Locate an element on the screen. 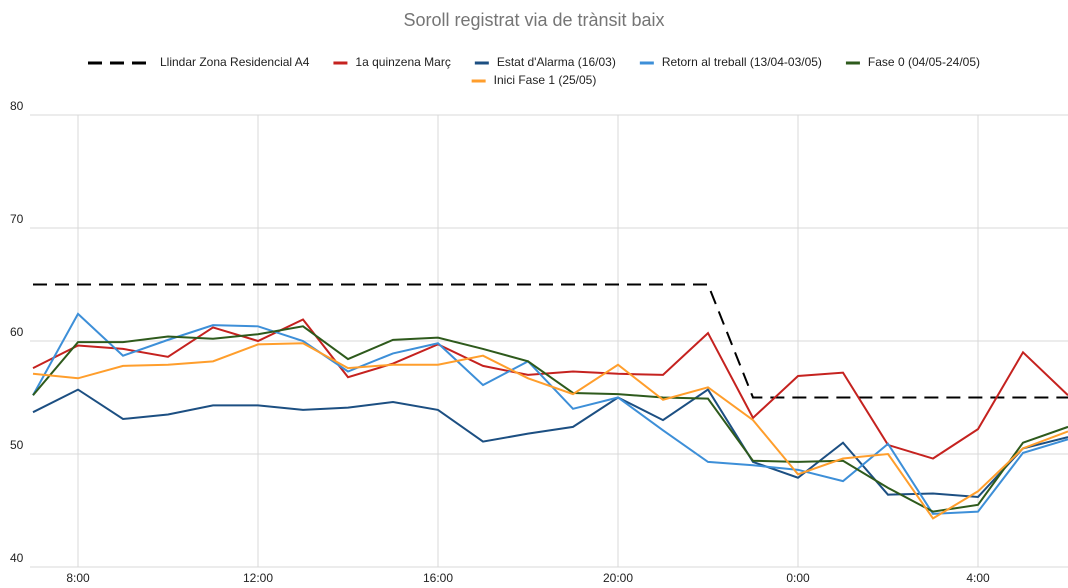  chart-title: Soroll registrat via de trànsit baix is located at coordinates (533, 20).